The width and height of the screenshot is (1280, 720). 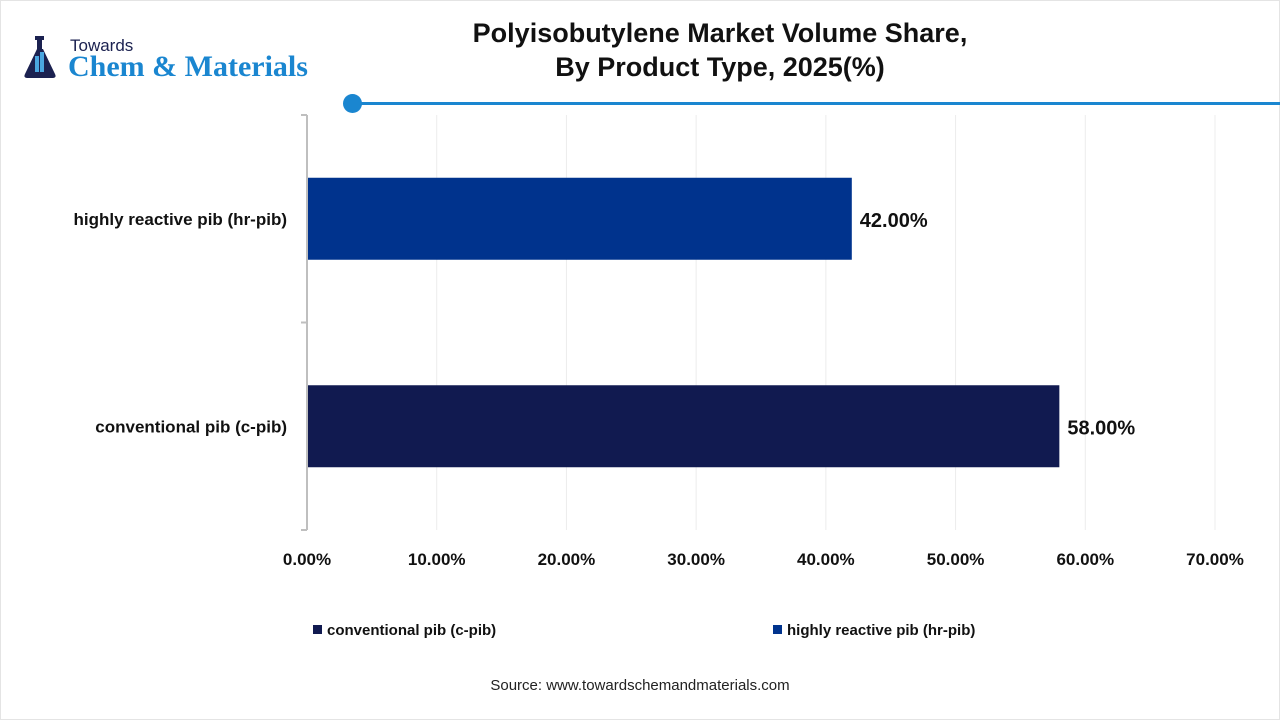 I want to click on x-tick-label: 70.00%, so click(x=1215, y=559).